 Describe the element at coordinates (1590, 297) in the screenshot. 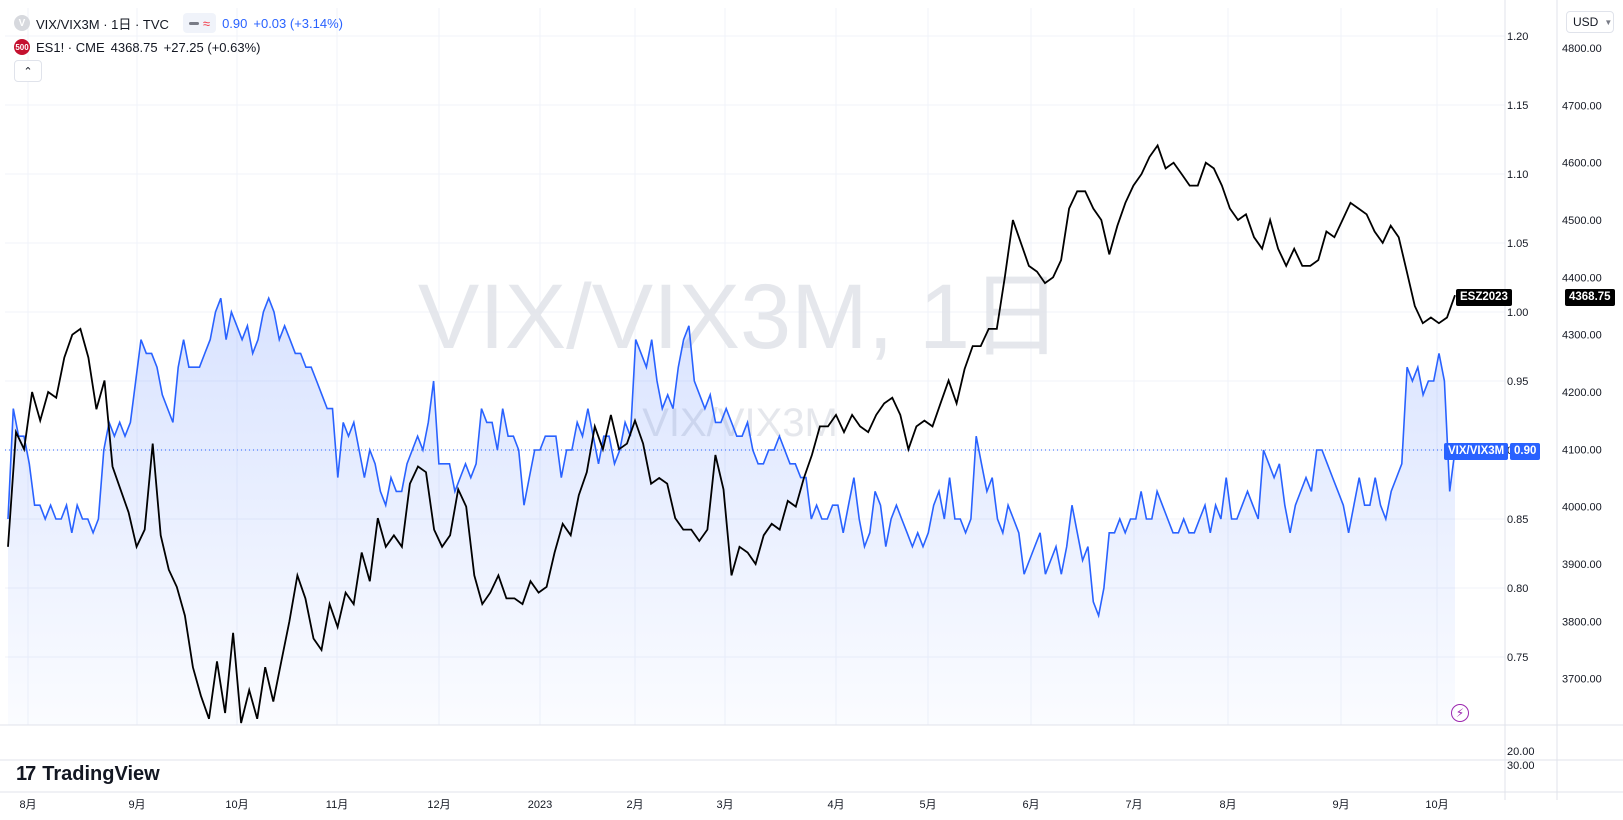

I see `es-price-badge: 4368.75` at that location.